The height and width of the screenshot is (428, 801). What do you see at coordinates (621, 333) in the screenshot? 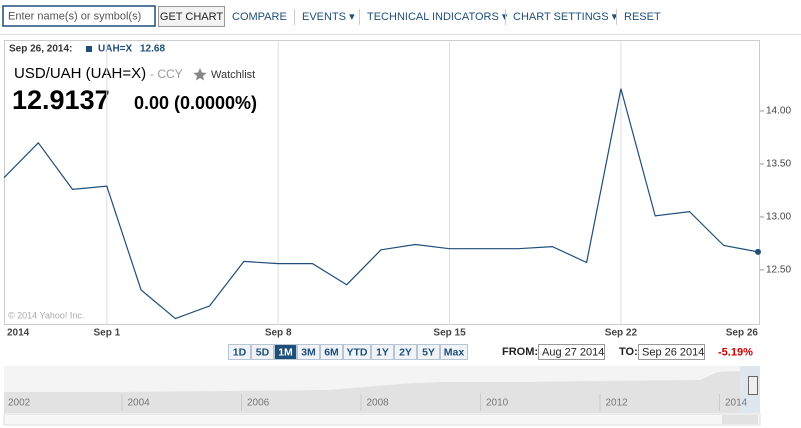
I see `x-tick-label: Sep 22` at bounding box center [621, 333].